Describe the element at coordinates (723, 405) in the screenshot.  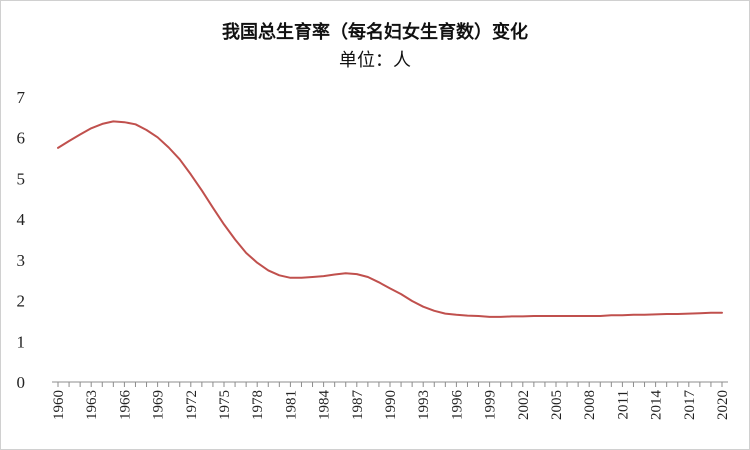
I see `x-tick-label: 2020` at that location.